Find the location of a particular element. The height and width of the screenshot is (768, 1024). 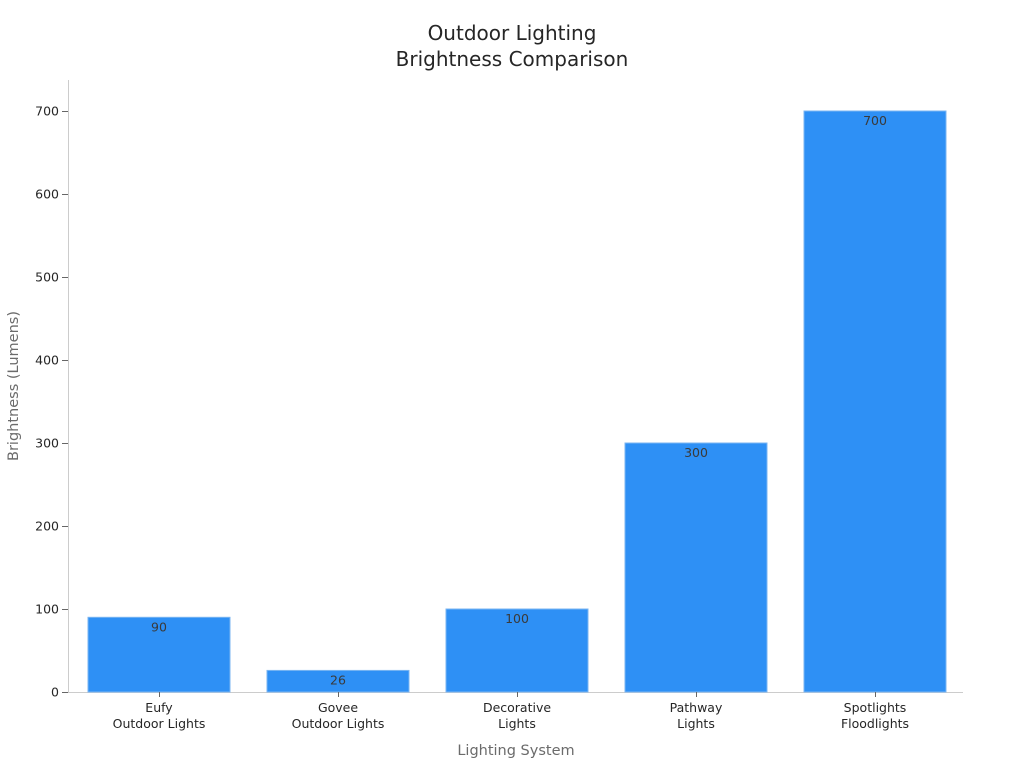

y-tick-label: 200 is located at coordinates (47, 526).